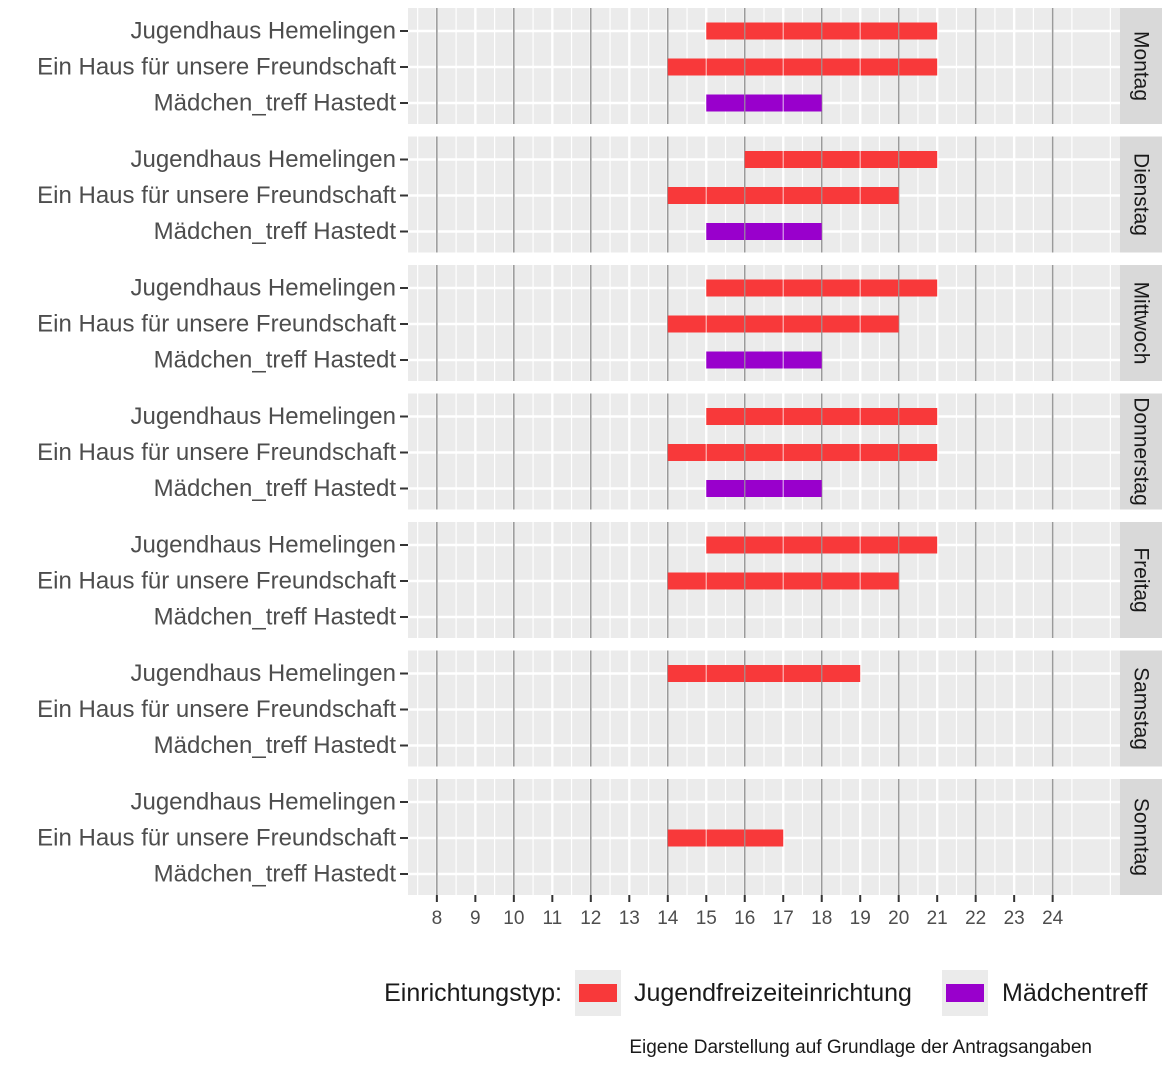 Image resolution: width=1162 pixels, height=1070 pixels. I want to click on x-tick-label: 21, so click(937, 918).